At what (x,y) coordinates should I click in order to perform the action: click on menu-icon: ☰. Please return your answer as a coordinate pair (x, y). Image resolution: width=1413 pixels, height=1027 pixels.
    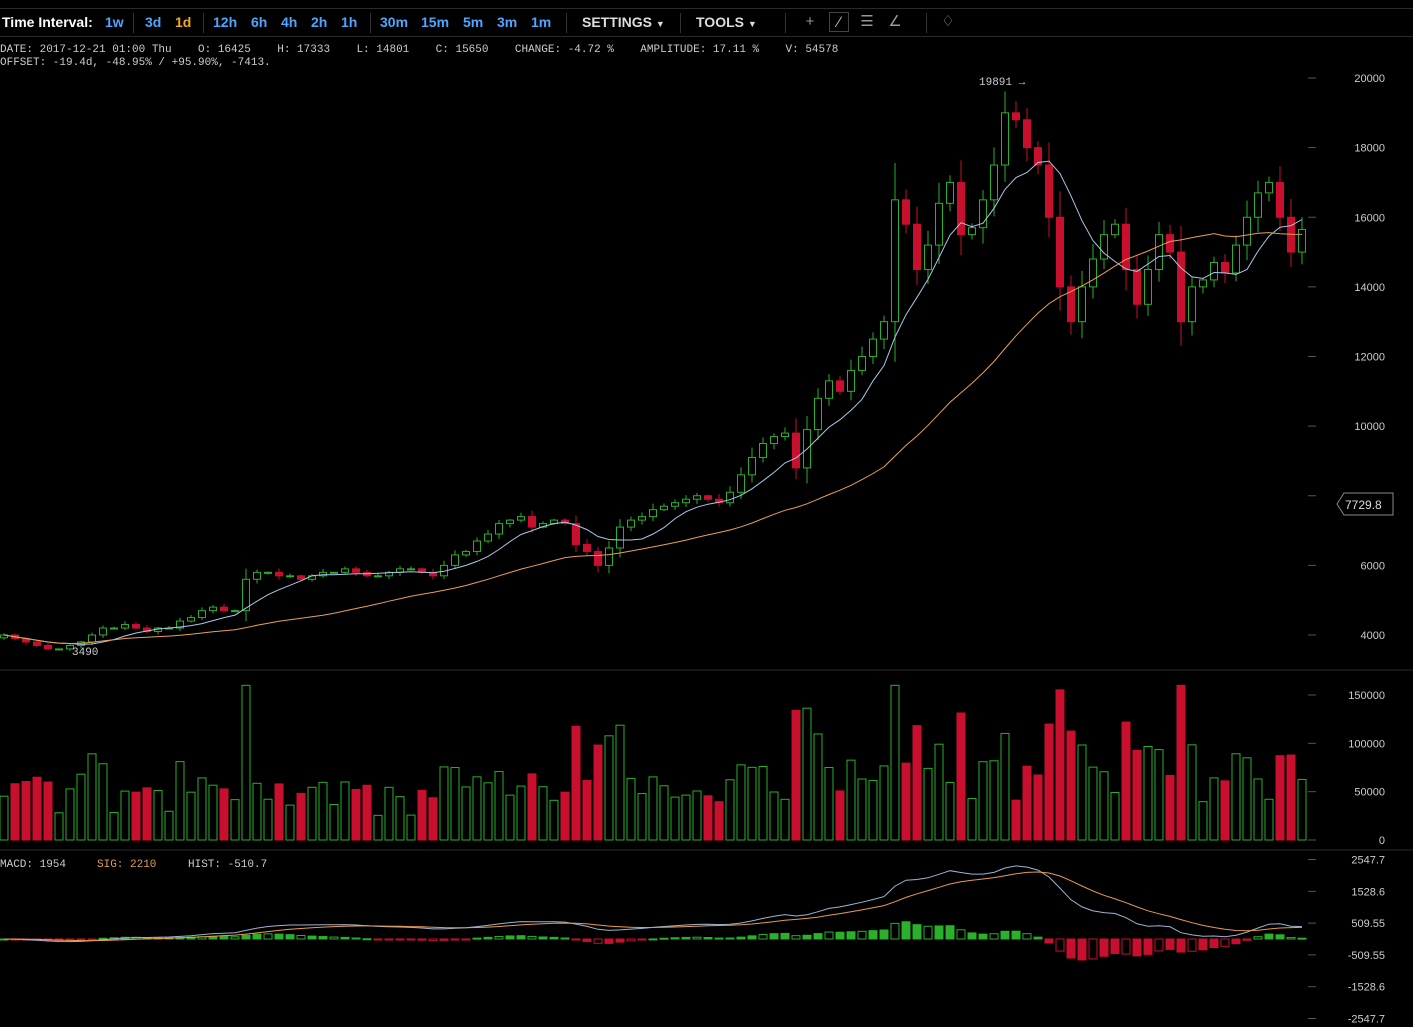
    Looking at the image, I should click on (867, 21).